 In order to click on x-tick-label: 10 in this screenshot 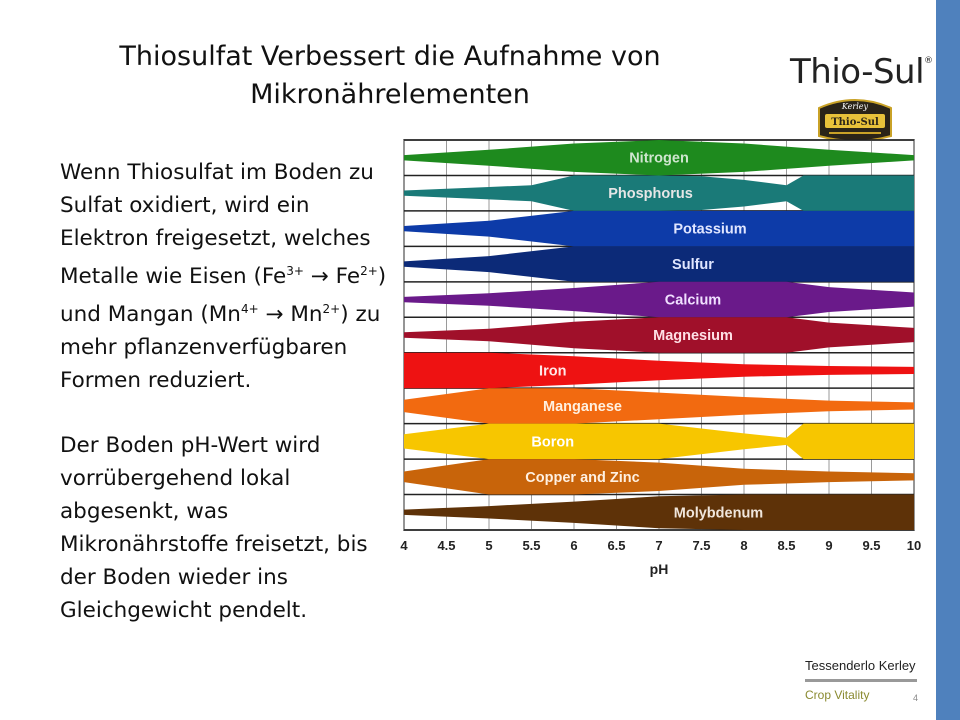, I will do `click(914, 545)`.